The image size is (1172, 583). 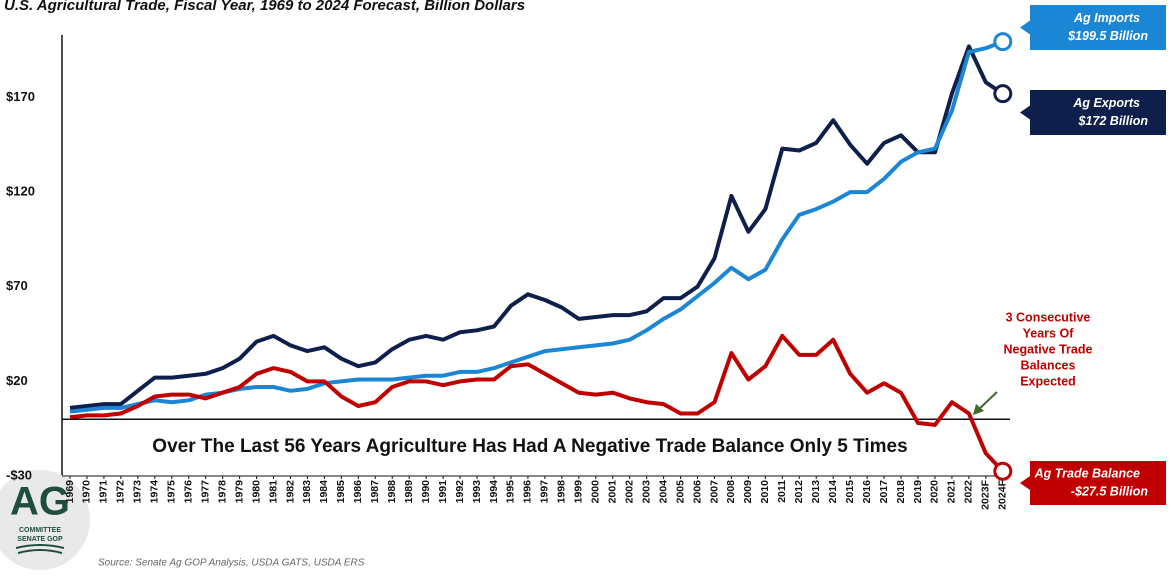 What do you see at coordinates (460, 492) in the screenshot?
I see `x-tick-label: 1992` at bounding box center [460, 492].